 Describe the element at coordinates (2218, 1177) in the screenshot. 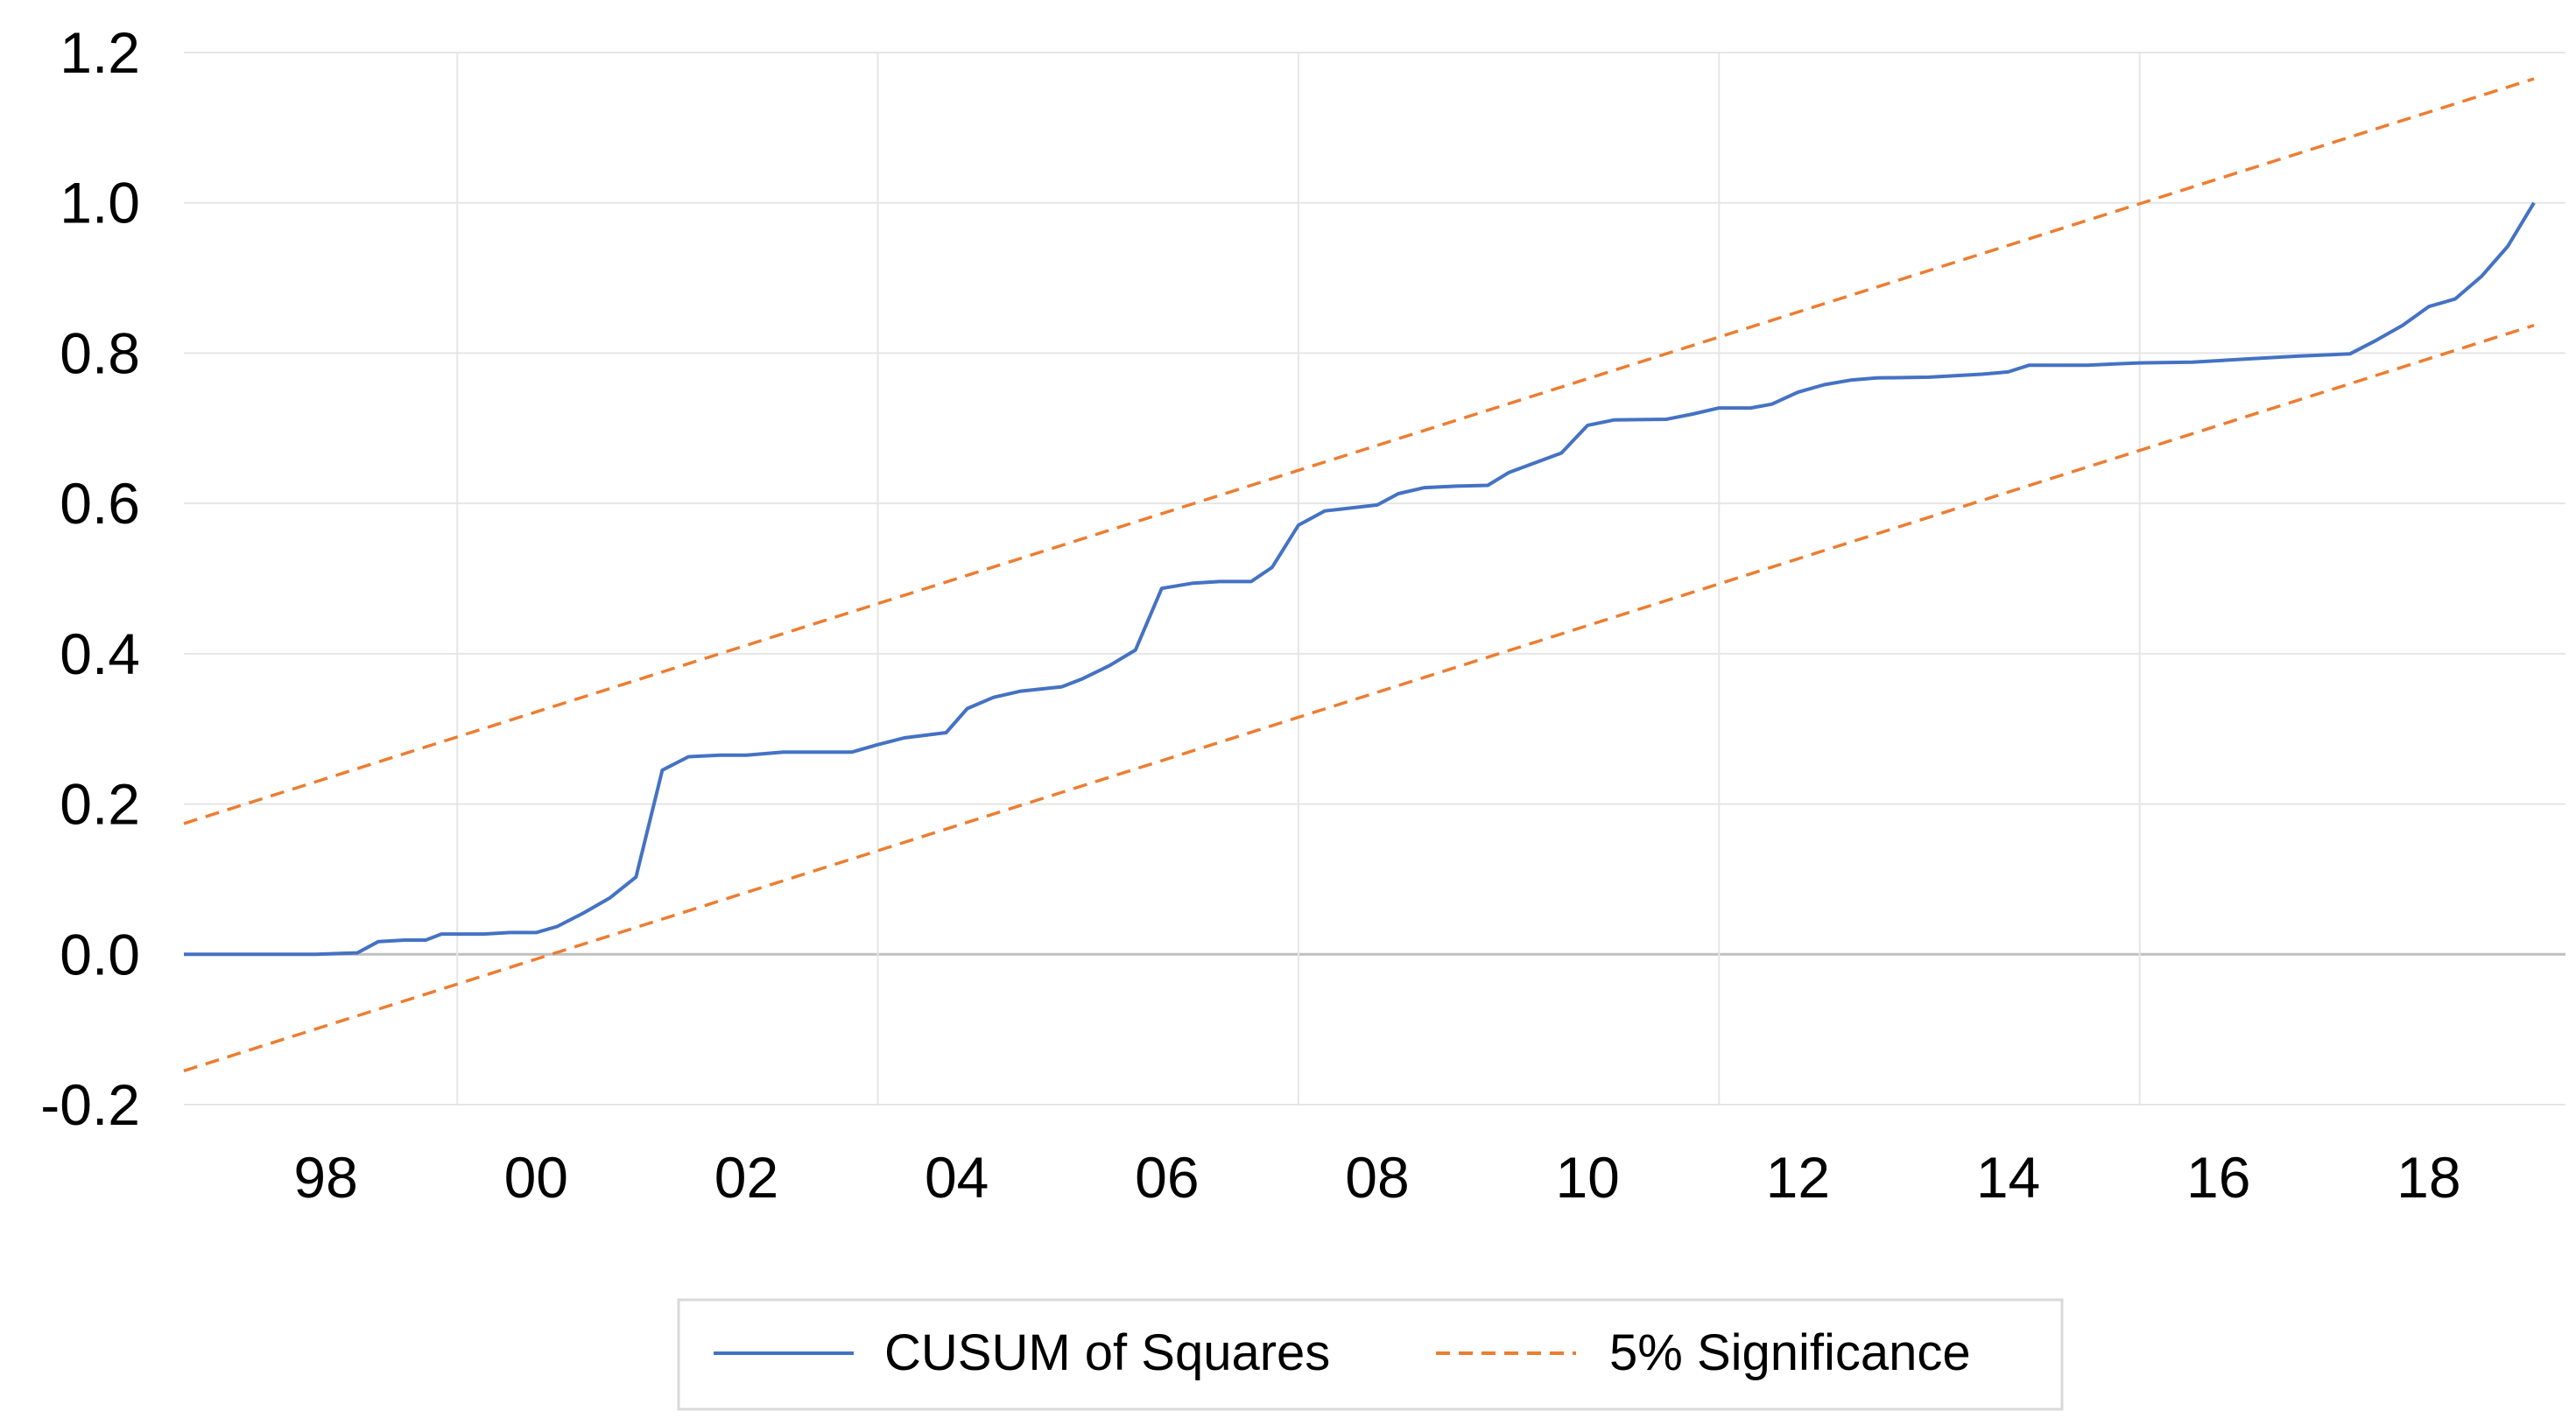

I see `x-tick-label: 16` at that location.